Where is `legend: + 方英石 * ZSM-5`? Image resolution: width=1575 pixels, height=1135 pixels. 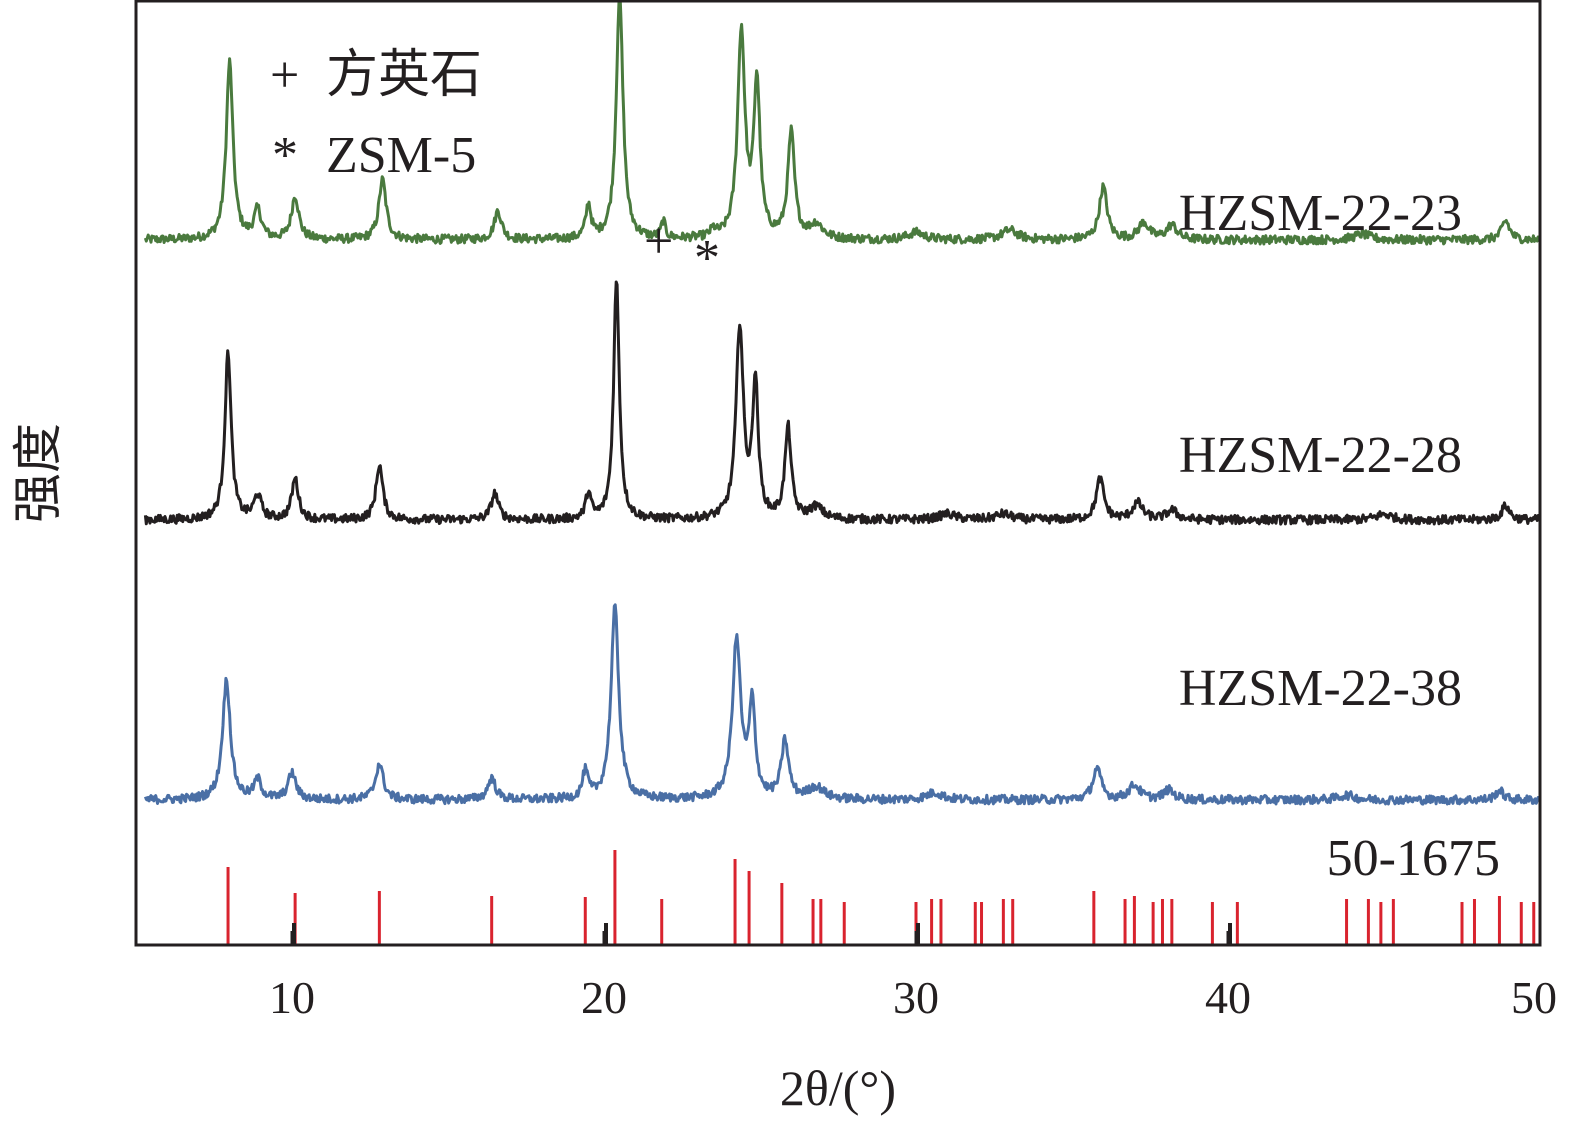 legend: + 方英石 * ZSM-5 is located at coordinates (376, 115).